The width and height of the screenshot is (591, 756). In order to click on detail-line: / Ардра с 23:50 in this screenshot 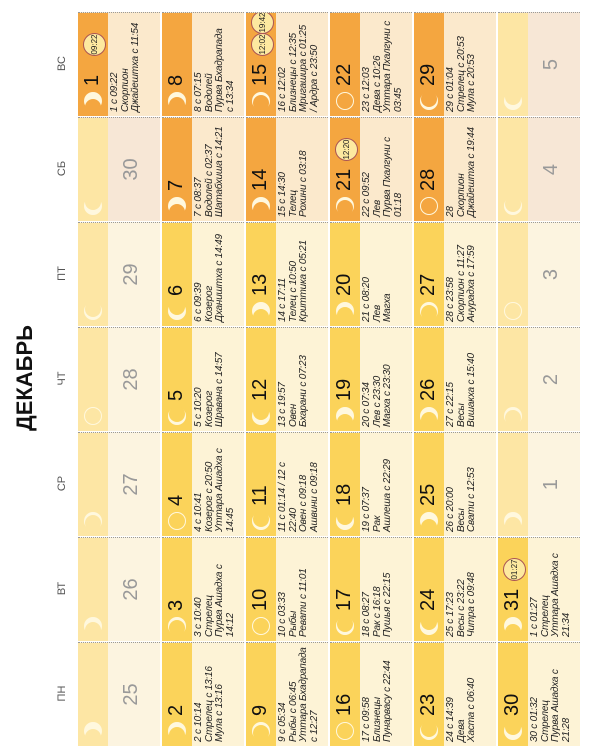, I will do `click(314, 78)`.